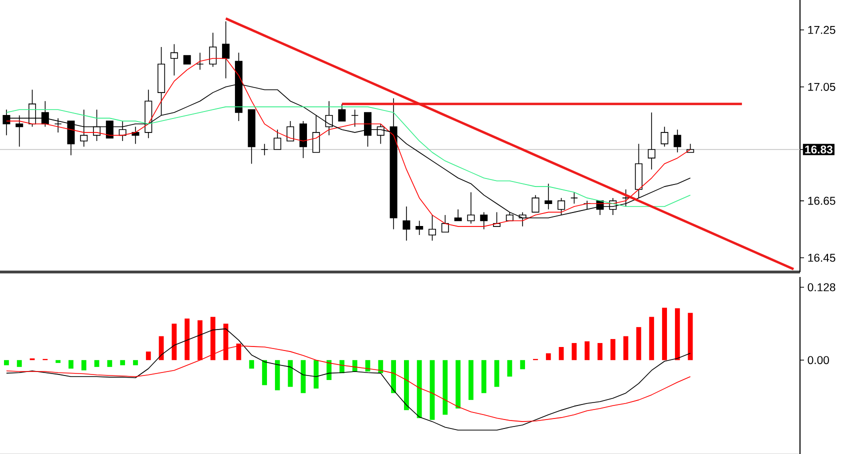 The height and width of the screenshot is (454, 848). Describe the element at coordinates (818, 150) in the screenshot. I see `ref-line-label: 16.83` at that location.